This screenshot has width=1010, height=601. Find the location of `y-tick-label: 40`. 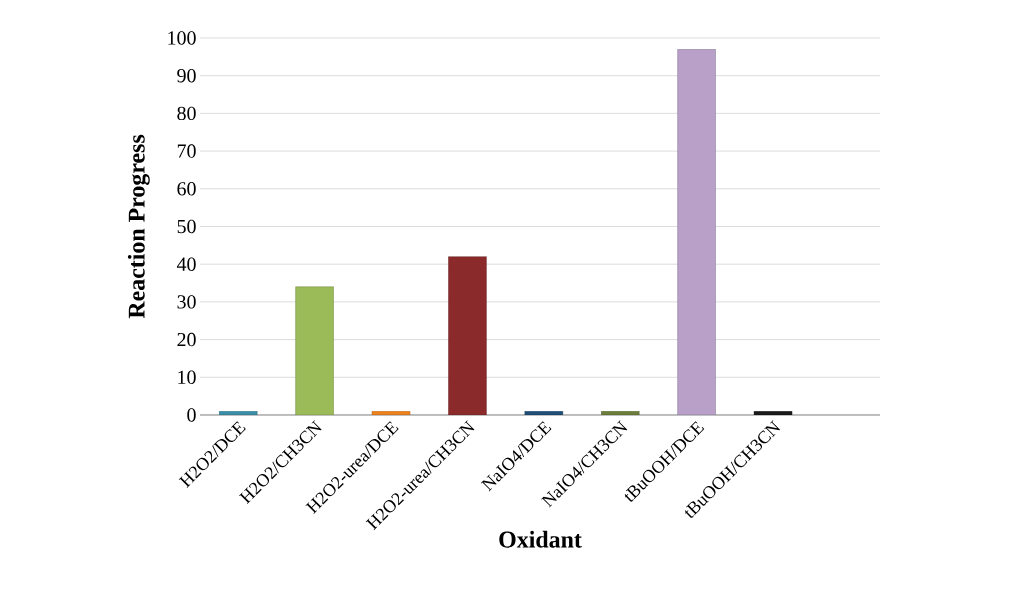

y-tick-label: 40 is located at coordinates (186, 264).